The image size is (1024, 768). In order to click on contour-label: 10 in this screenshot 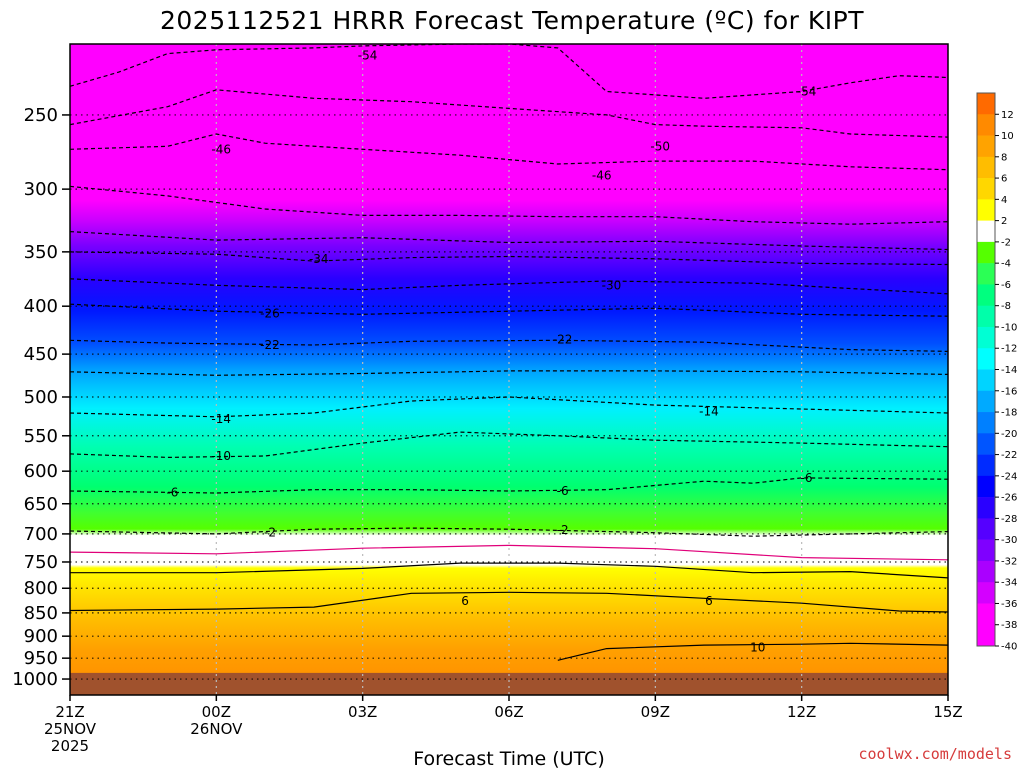, I will do `click(757, 647)`.